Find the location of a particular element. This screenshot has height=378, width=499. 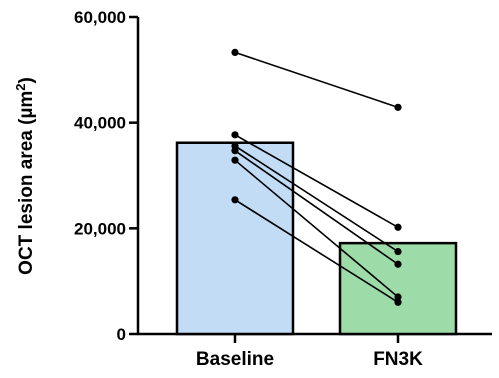

y-tick-label: 40,000 is located at coordinates (100, 123).